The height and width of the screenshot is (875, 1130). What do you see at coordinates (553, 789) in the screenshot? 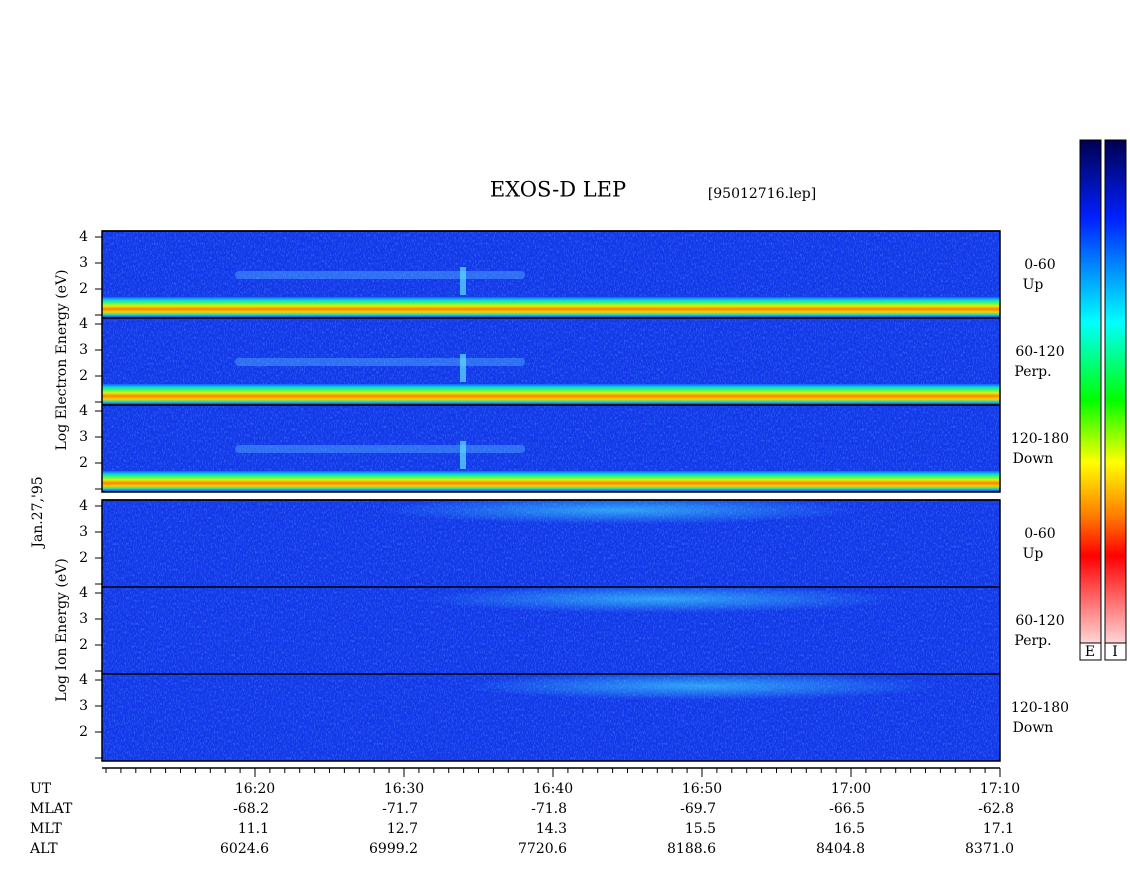
I see `ut-label: 16:40` at bounding box center [553, 789].